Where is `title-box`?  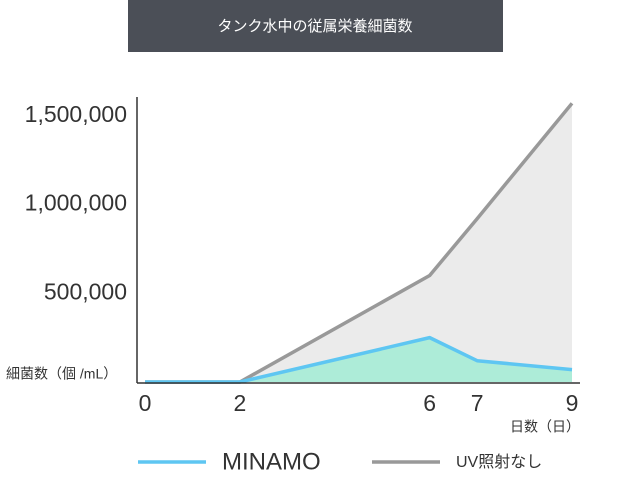
title-box is located at coordinates (315, 26).